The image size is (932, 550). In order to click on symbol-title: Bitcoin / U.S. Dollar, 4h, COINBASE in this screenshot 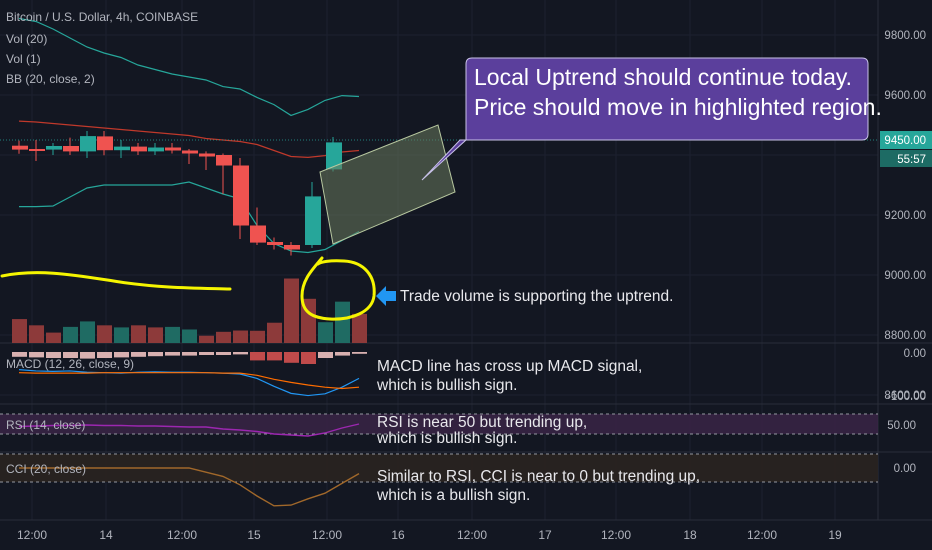, I will do `click(102, 17)`.